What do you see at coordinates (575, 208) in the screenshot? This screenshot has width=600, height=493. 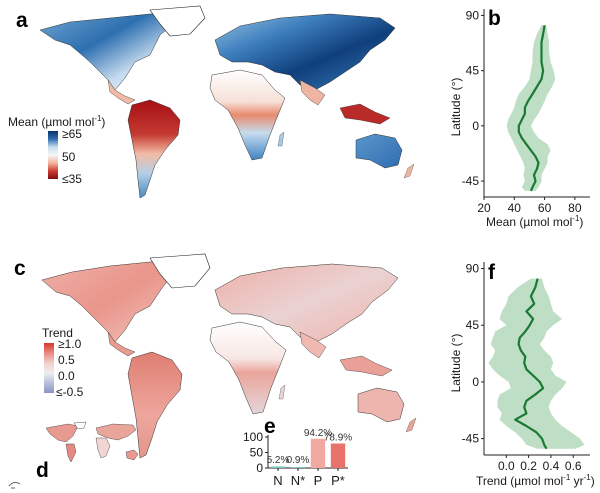 I see `b-x-tick-label: 80` at bounding box center [575, 208].